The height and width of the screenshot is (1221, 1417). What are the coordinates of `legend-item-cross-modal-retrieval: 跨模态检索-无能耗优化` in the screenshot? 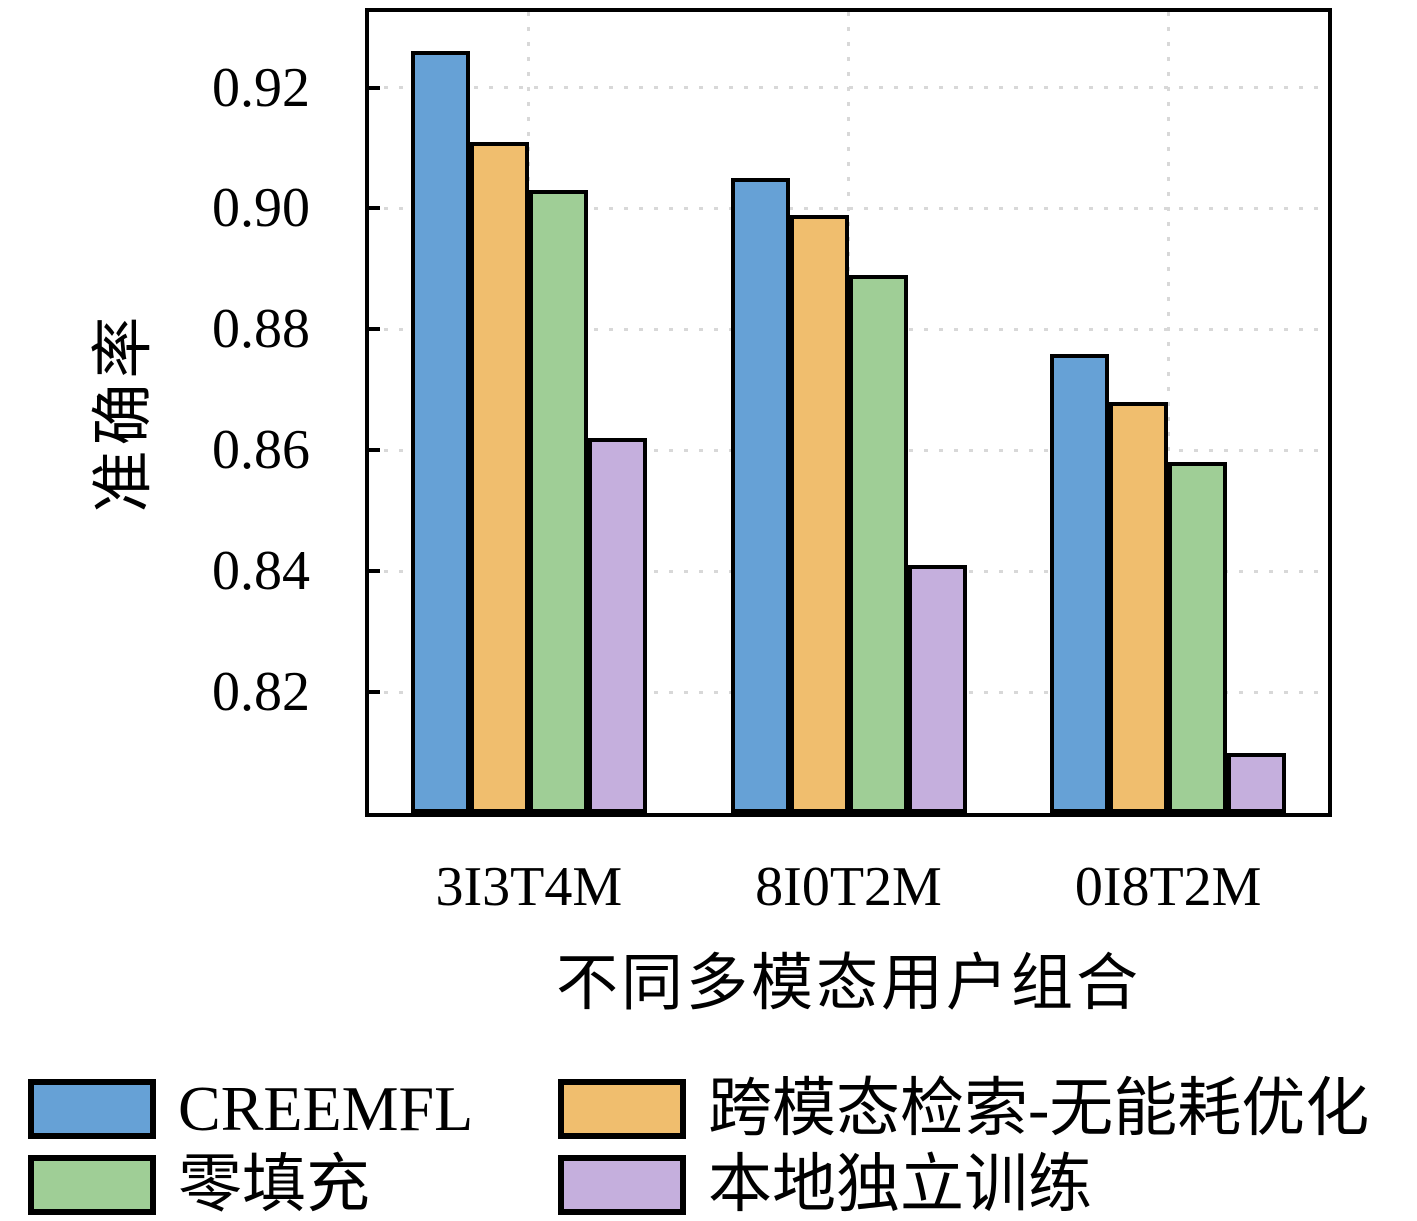 It's located at (963, 1109).